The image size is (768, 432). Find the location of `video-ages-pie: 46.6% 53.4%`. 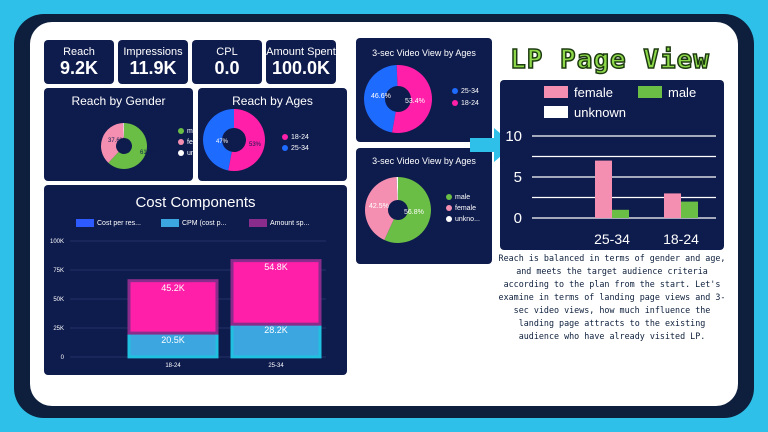

video-ages-pie: 46.6% 53.4% is located at coordinates (398, 99).